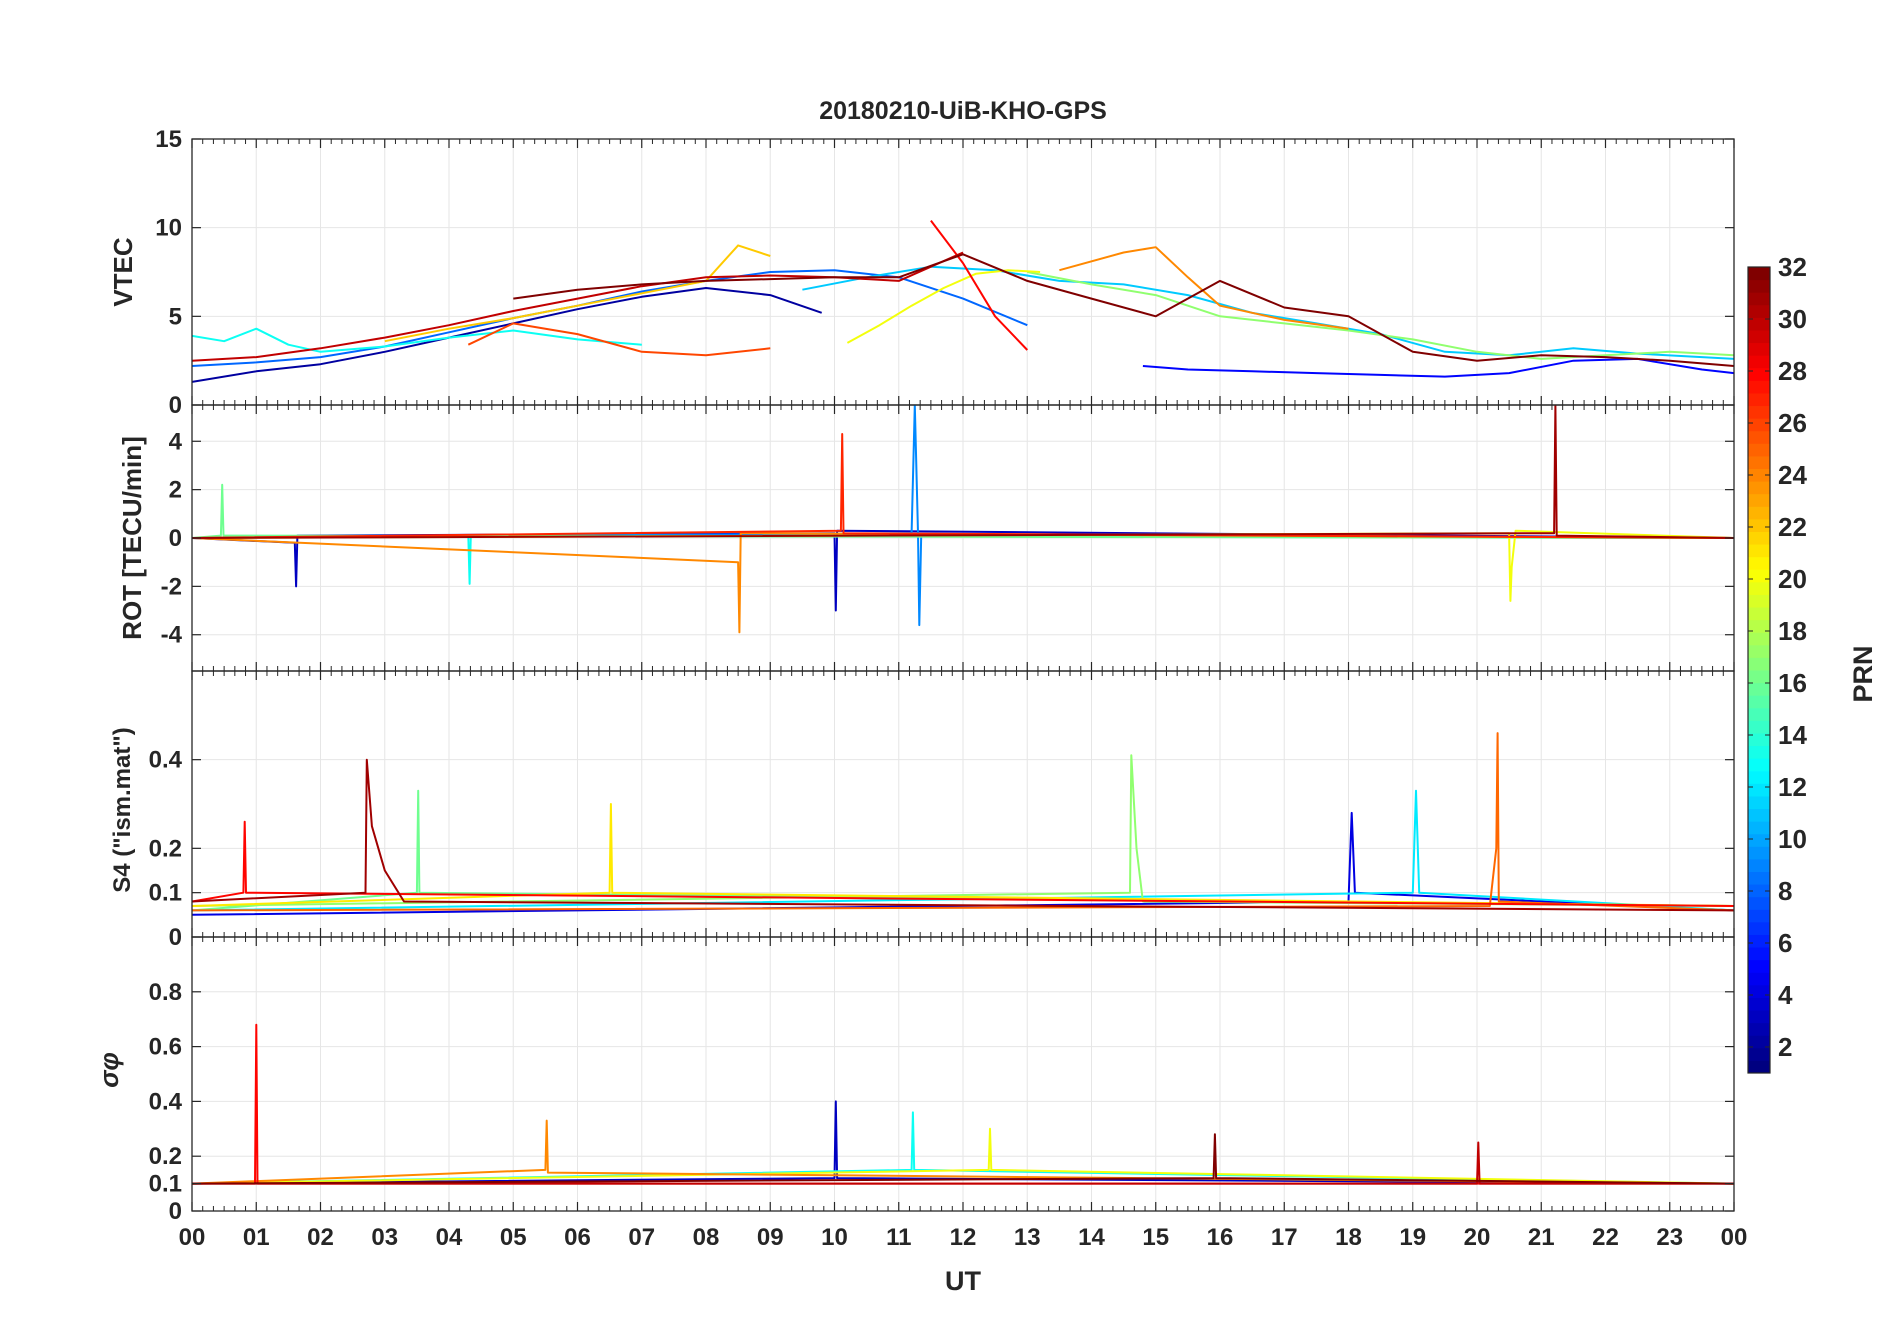 This screenshot has height=1330, width=1902. I want to click on colorbar-tick-label: 6, so click(1785, 943).